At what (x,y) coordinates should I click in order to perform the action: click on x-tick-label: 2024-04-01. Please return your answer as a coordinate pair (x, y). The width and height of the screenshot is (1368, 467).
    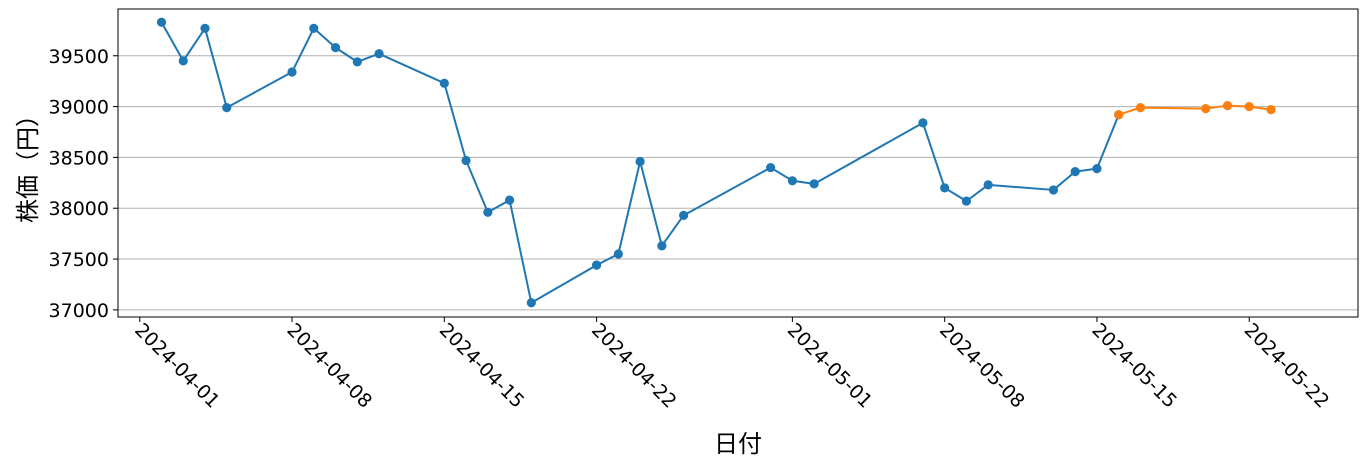
    Looking at the image, I should click on (177, 366).